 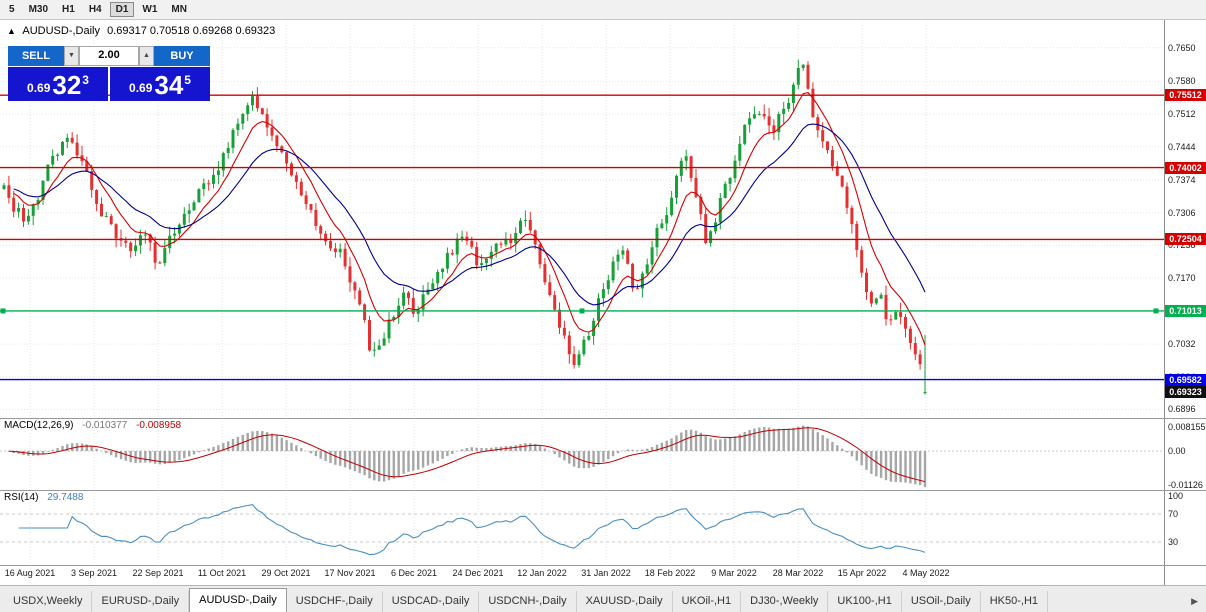 What do you see at coordinates (71, 56) in the screenshot?
I see `volume-decrease-button: ▼` at bounding box center [71, 56].